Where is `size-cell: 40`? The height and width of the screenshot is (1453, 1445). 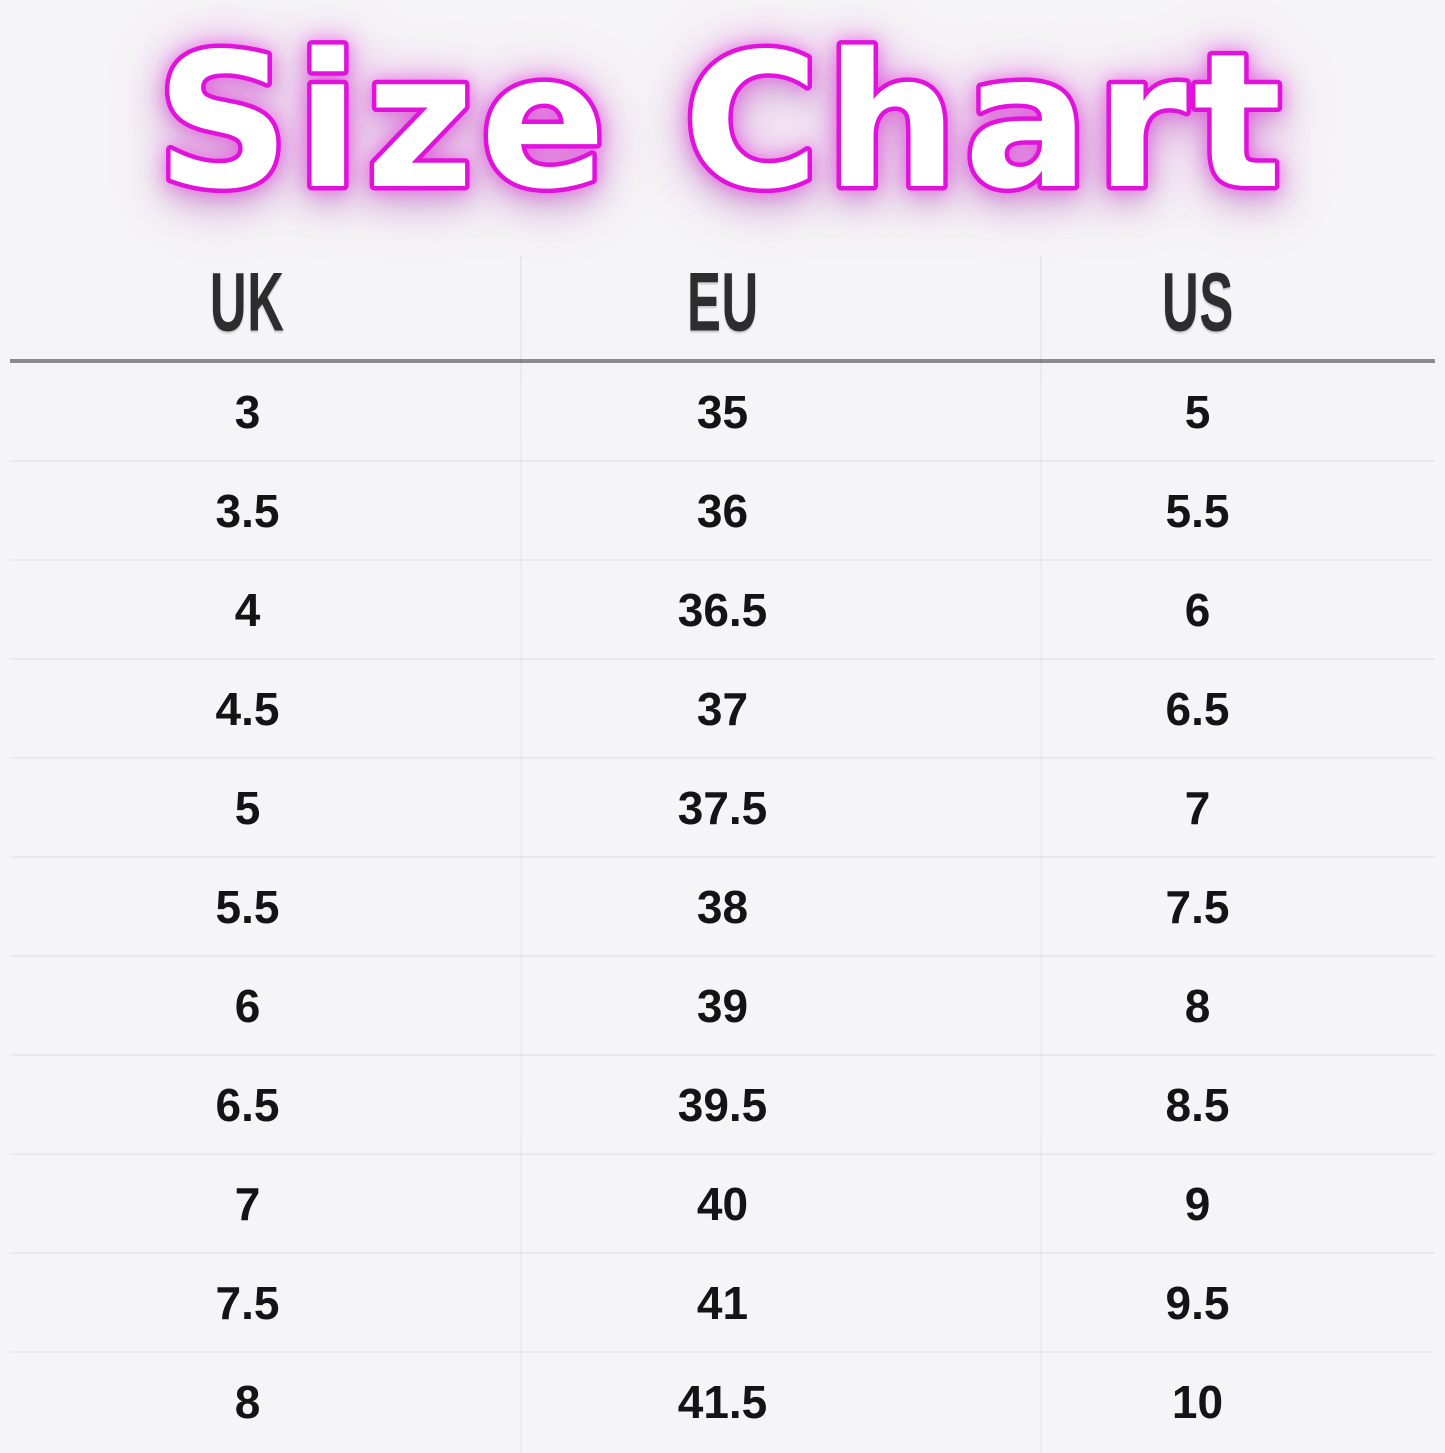 size-cell: 40 is located at coordinates (722, 1203).